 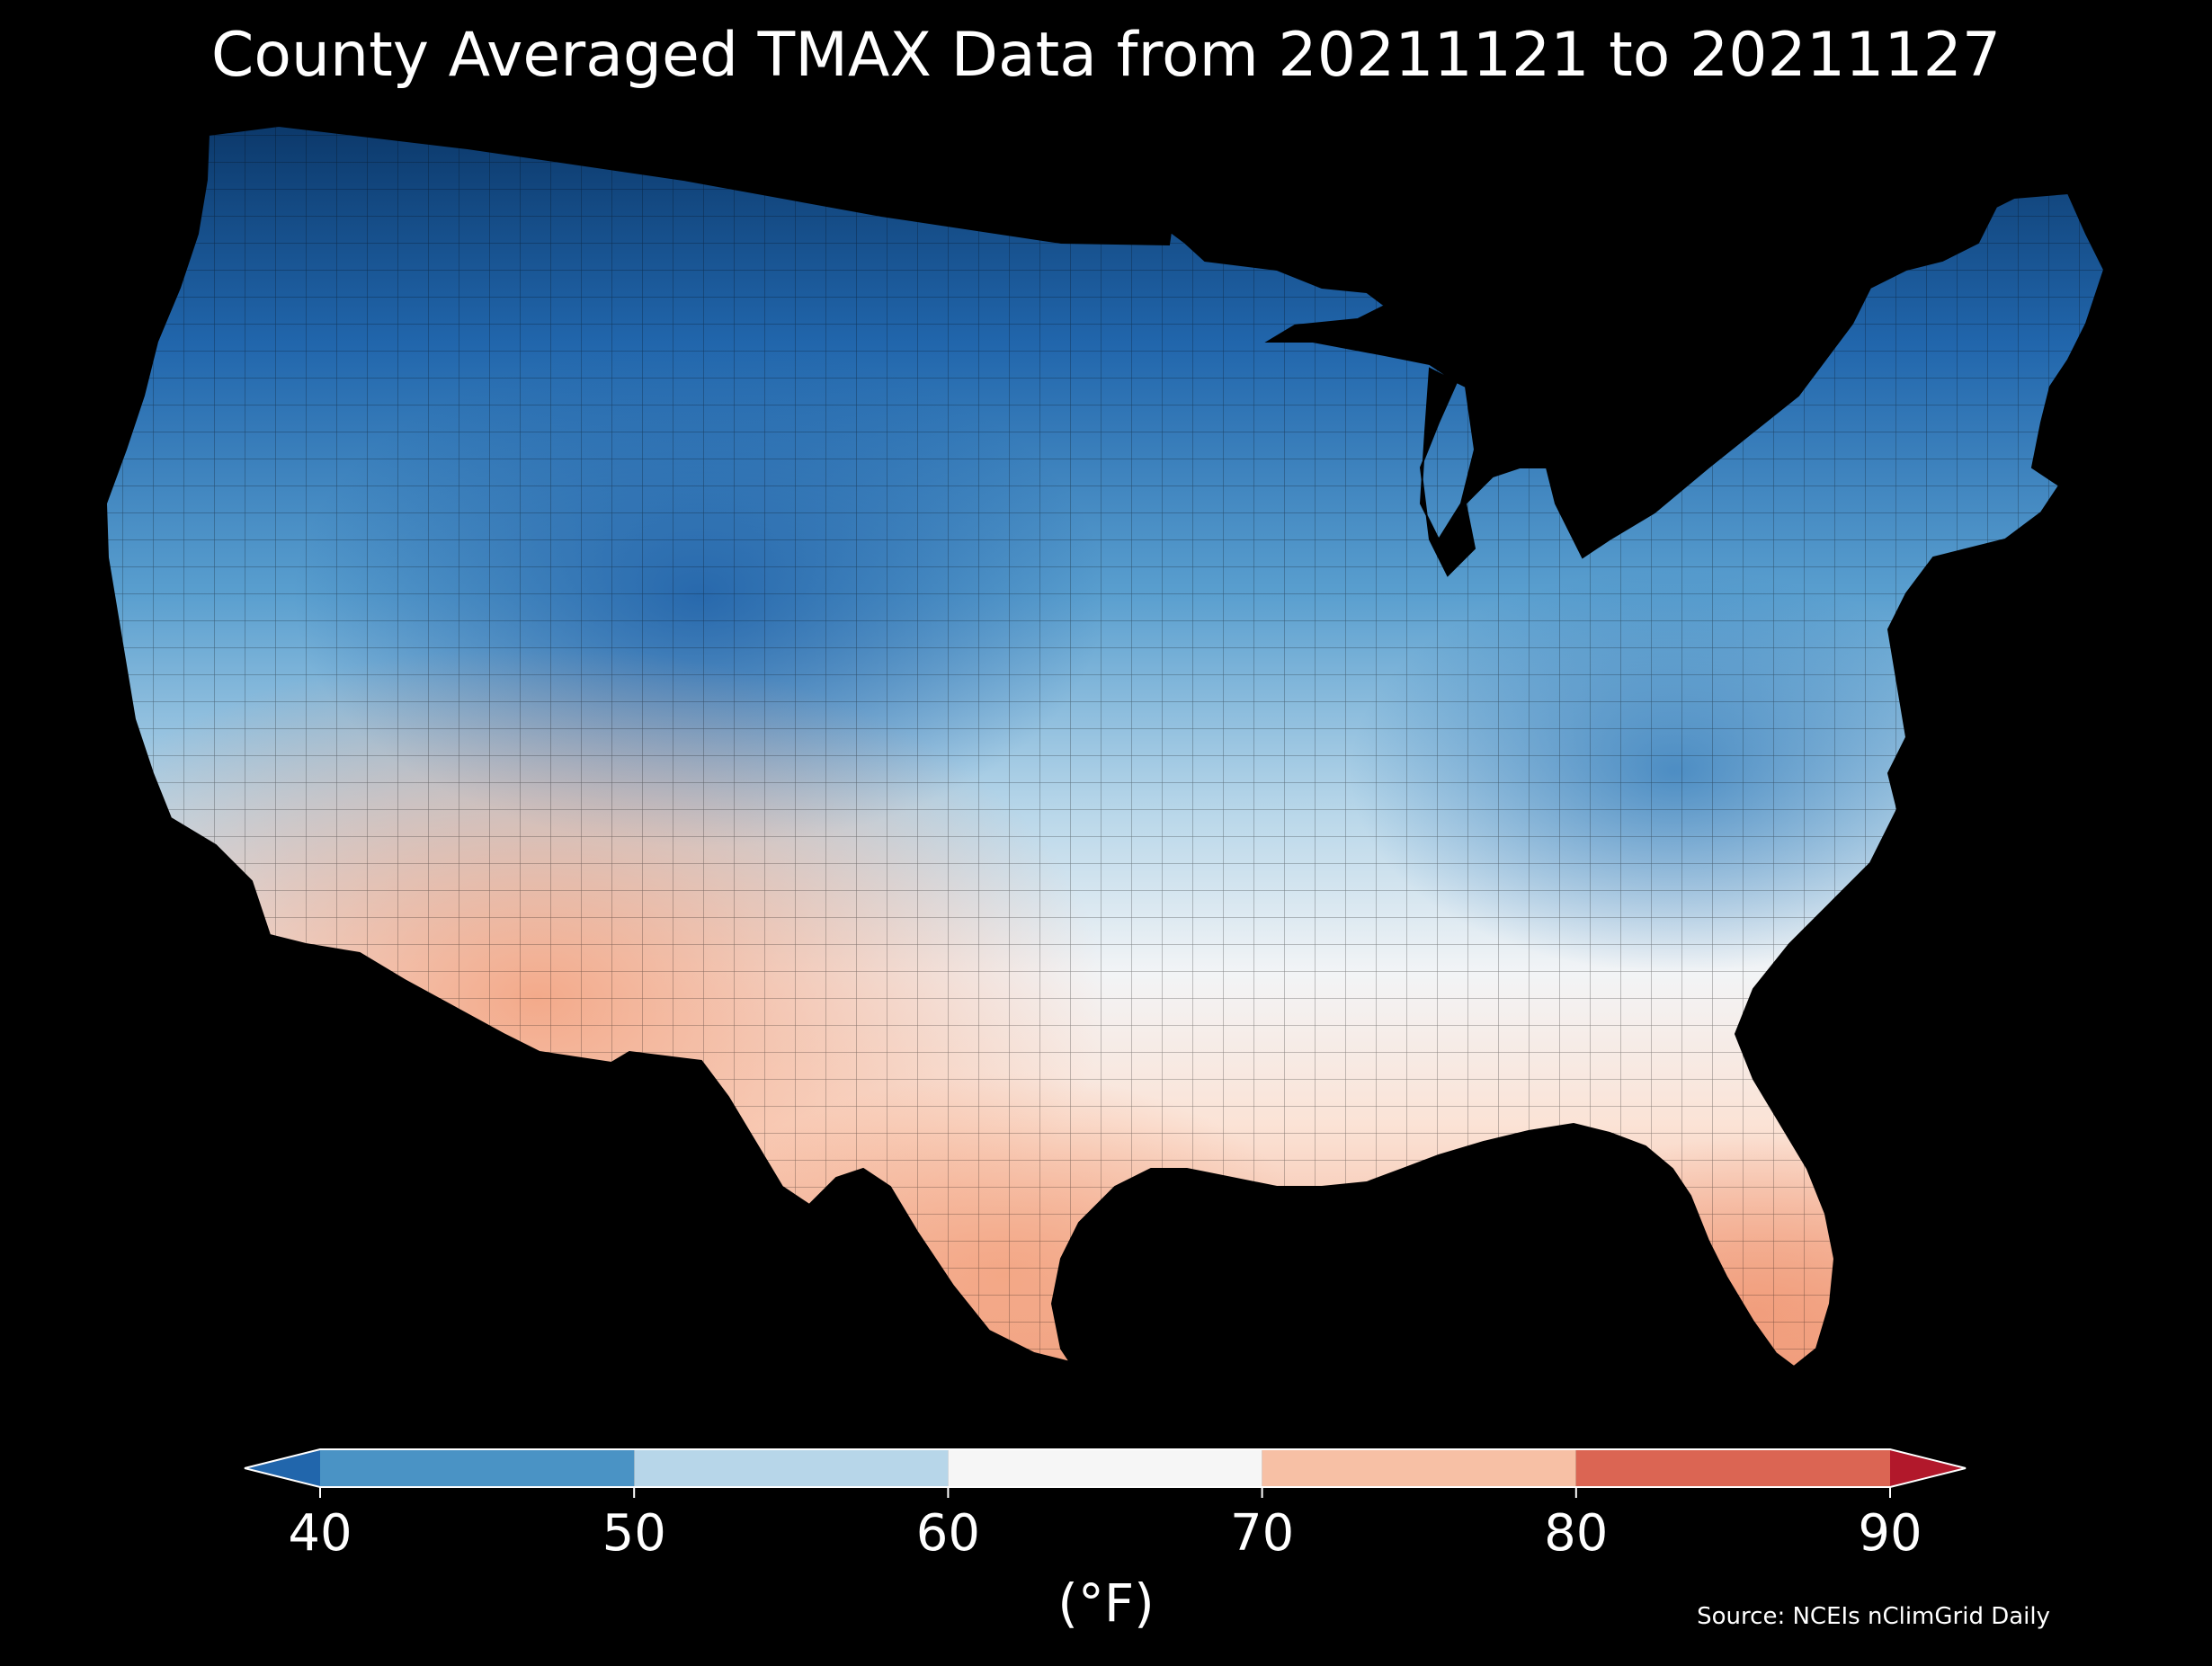 I want to click on colorbar-tick-label: 50, so click(x=634, y=1533).